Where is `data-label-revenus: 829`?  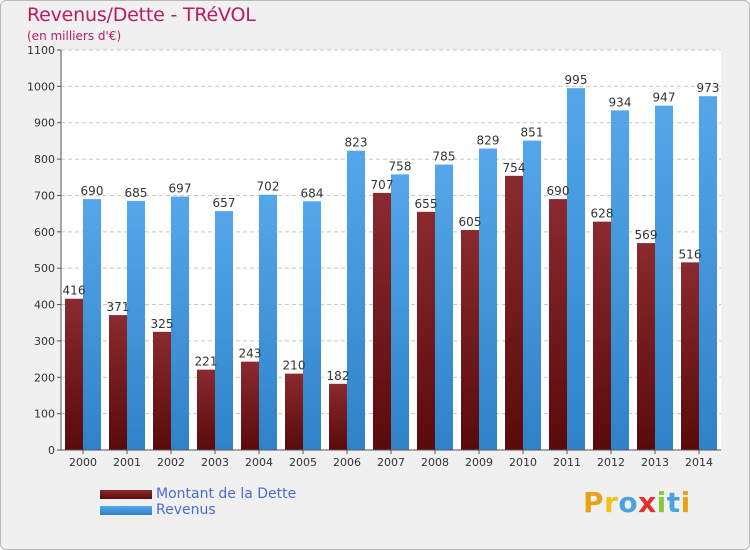
data-label-revenus: 829 is located at coordinates (488, 141).